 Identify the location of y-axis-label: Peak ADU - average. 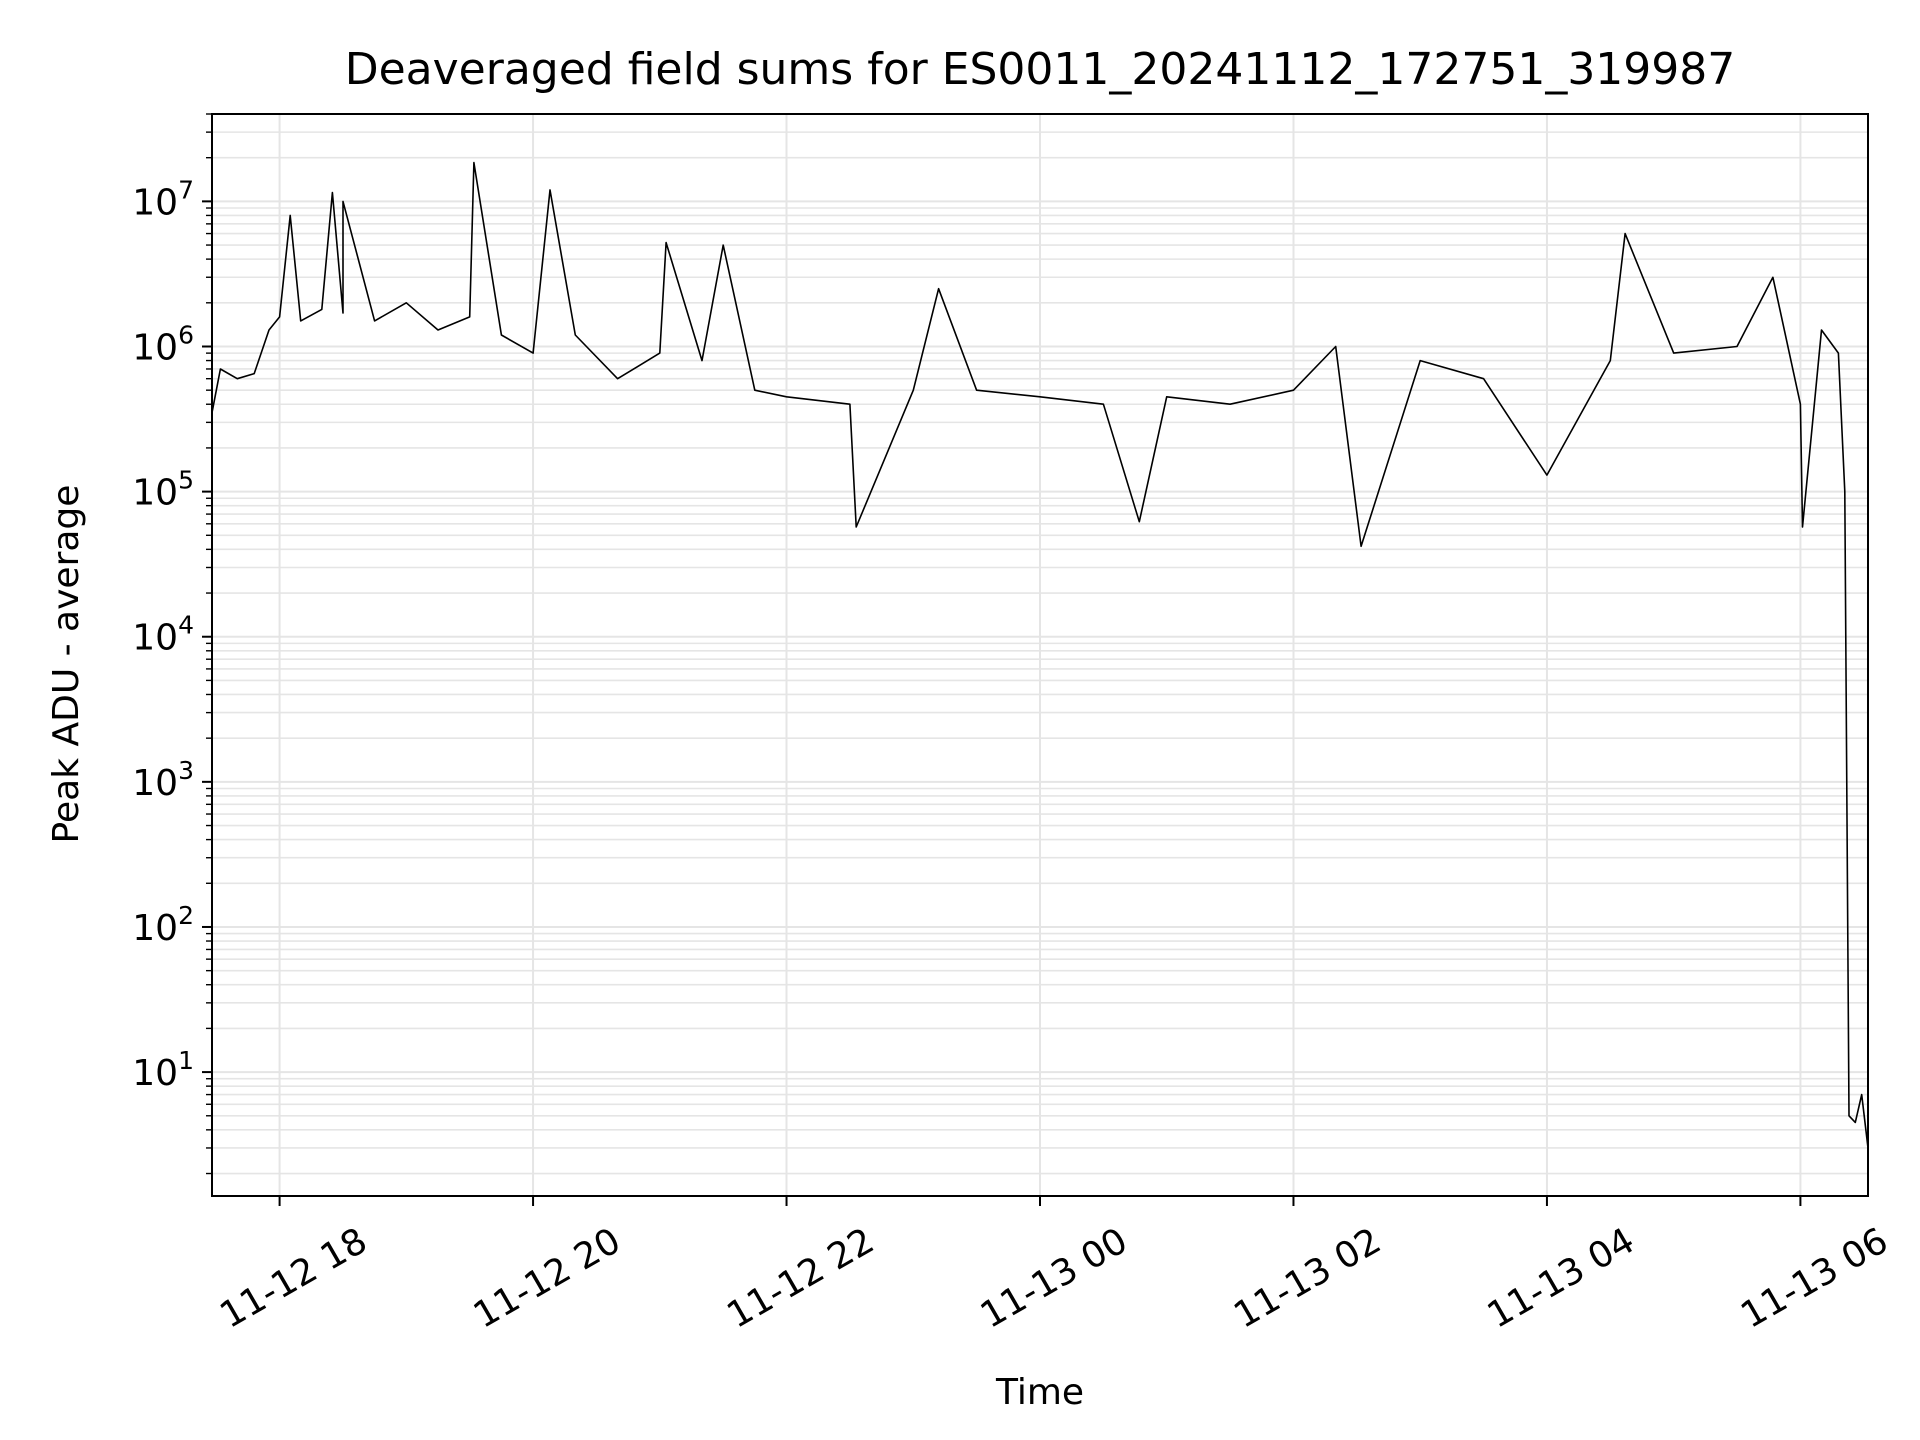
(66, 664).